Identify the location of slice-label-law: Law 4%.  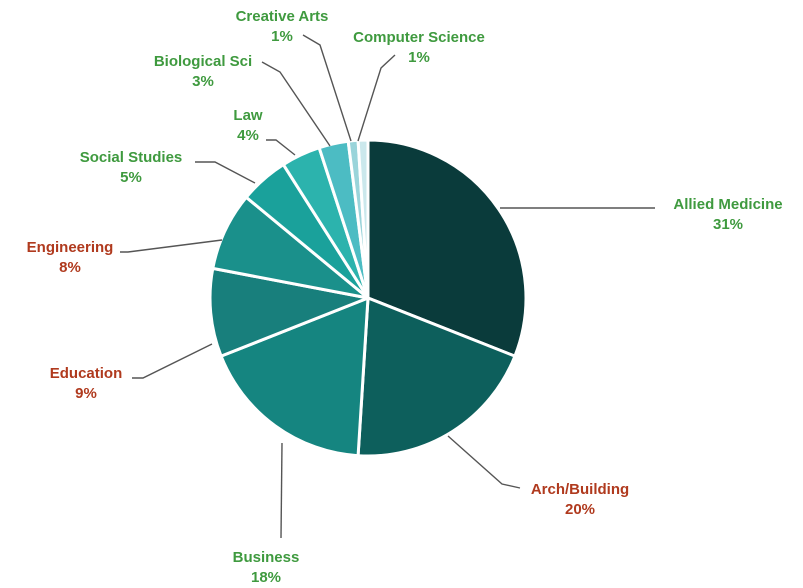
(248, 125).